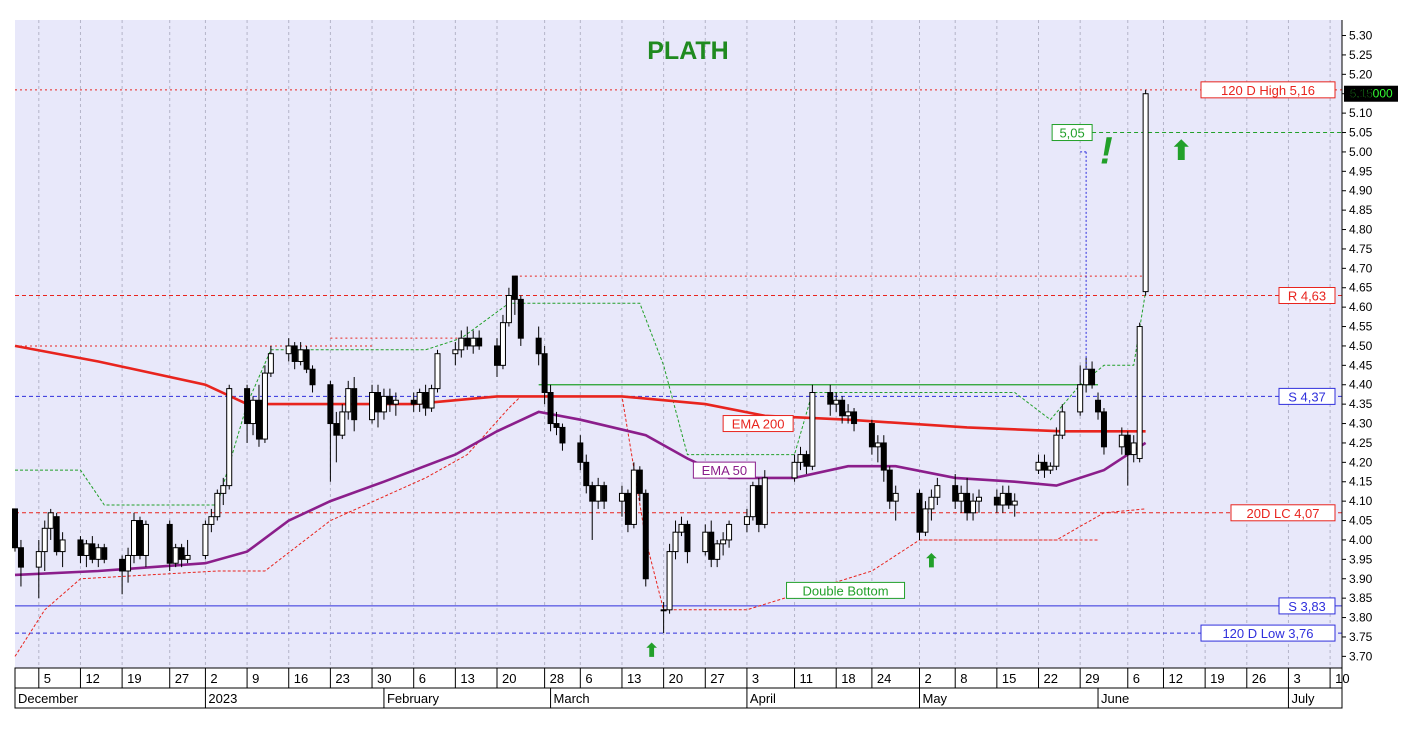 Image resolution: width=1425 pixels, height=730 pixels. I want to click on x-month-label: 2023, so click(222, 698).